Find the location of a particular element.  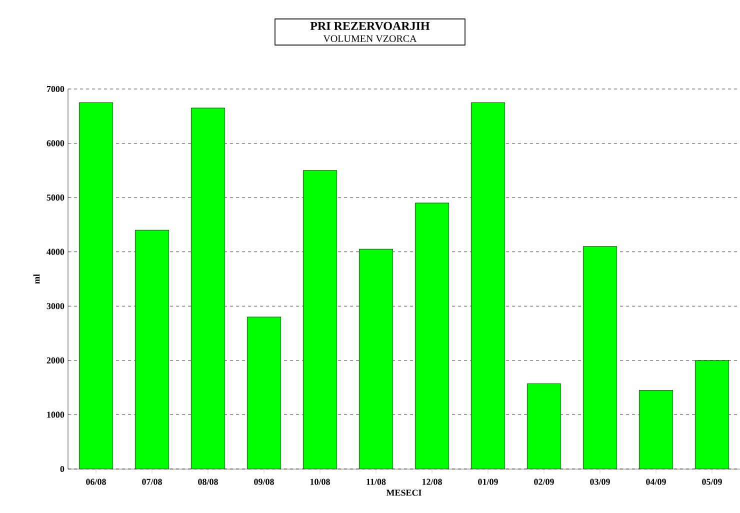

x-tick-label: 01/09 is located at coordinates (488, 481).